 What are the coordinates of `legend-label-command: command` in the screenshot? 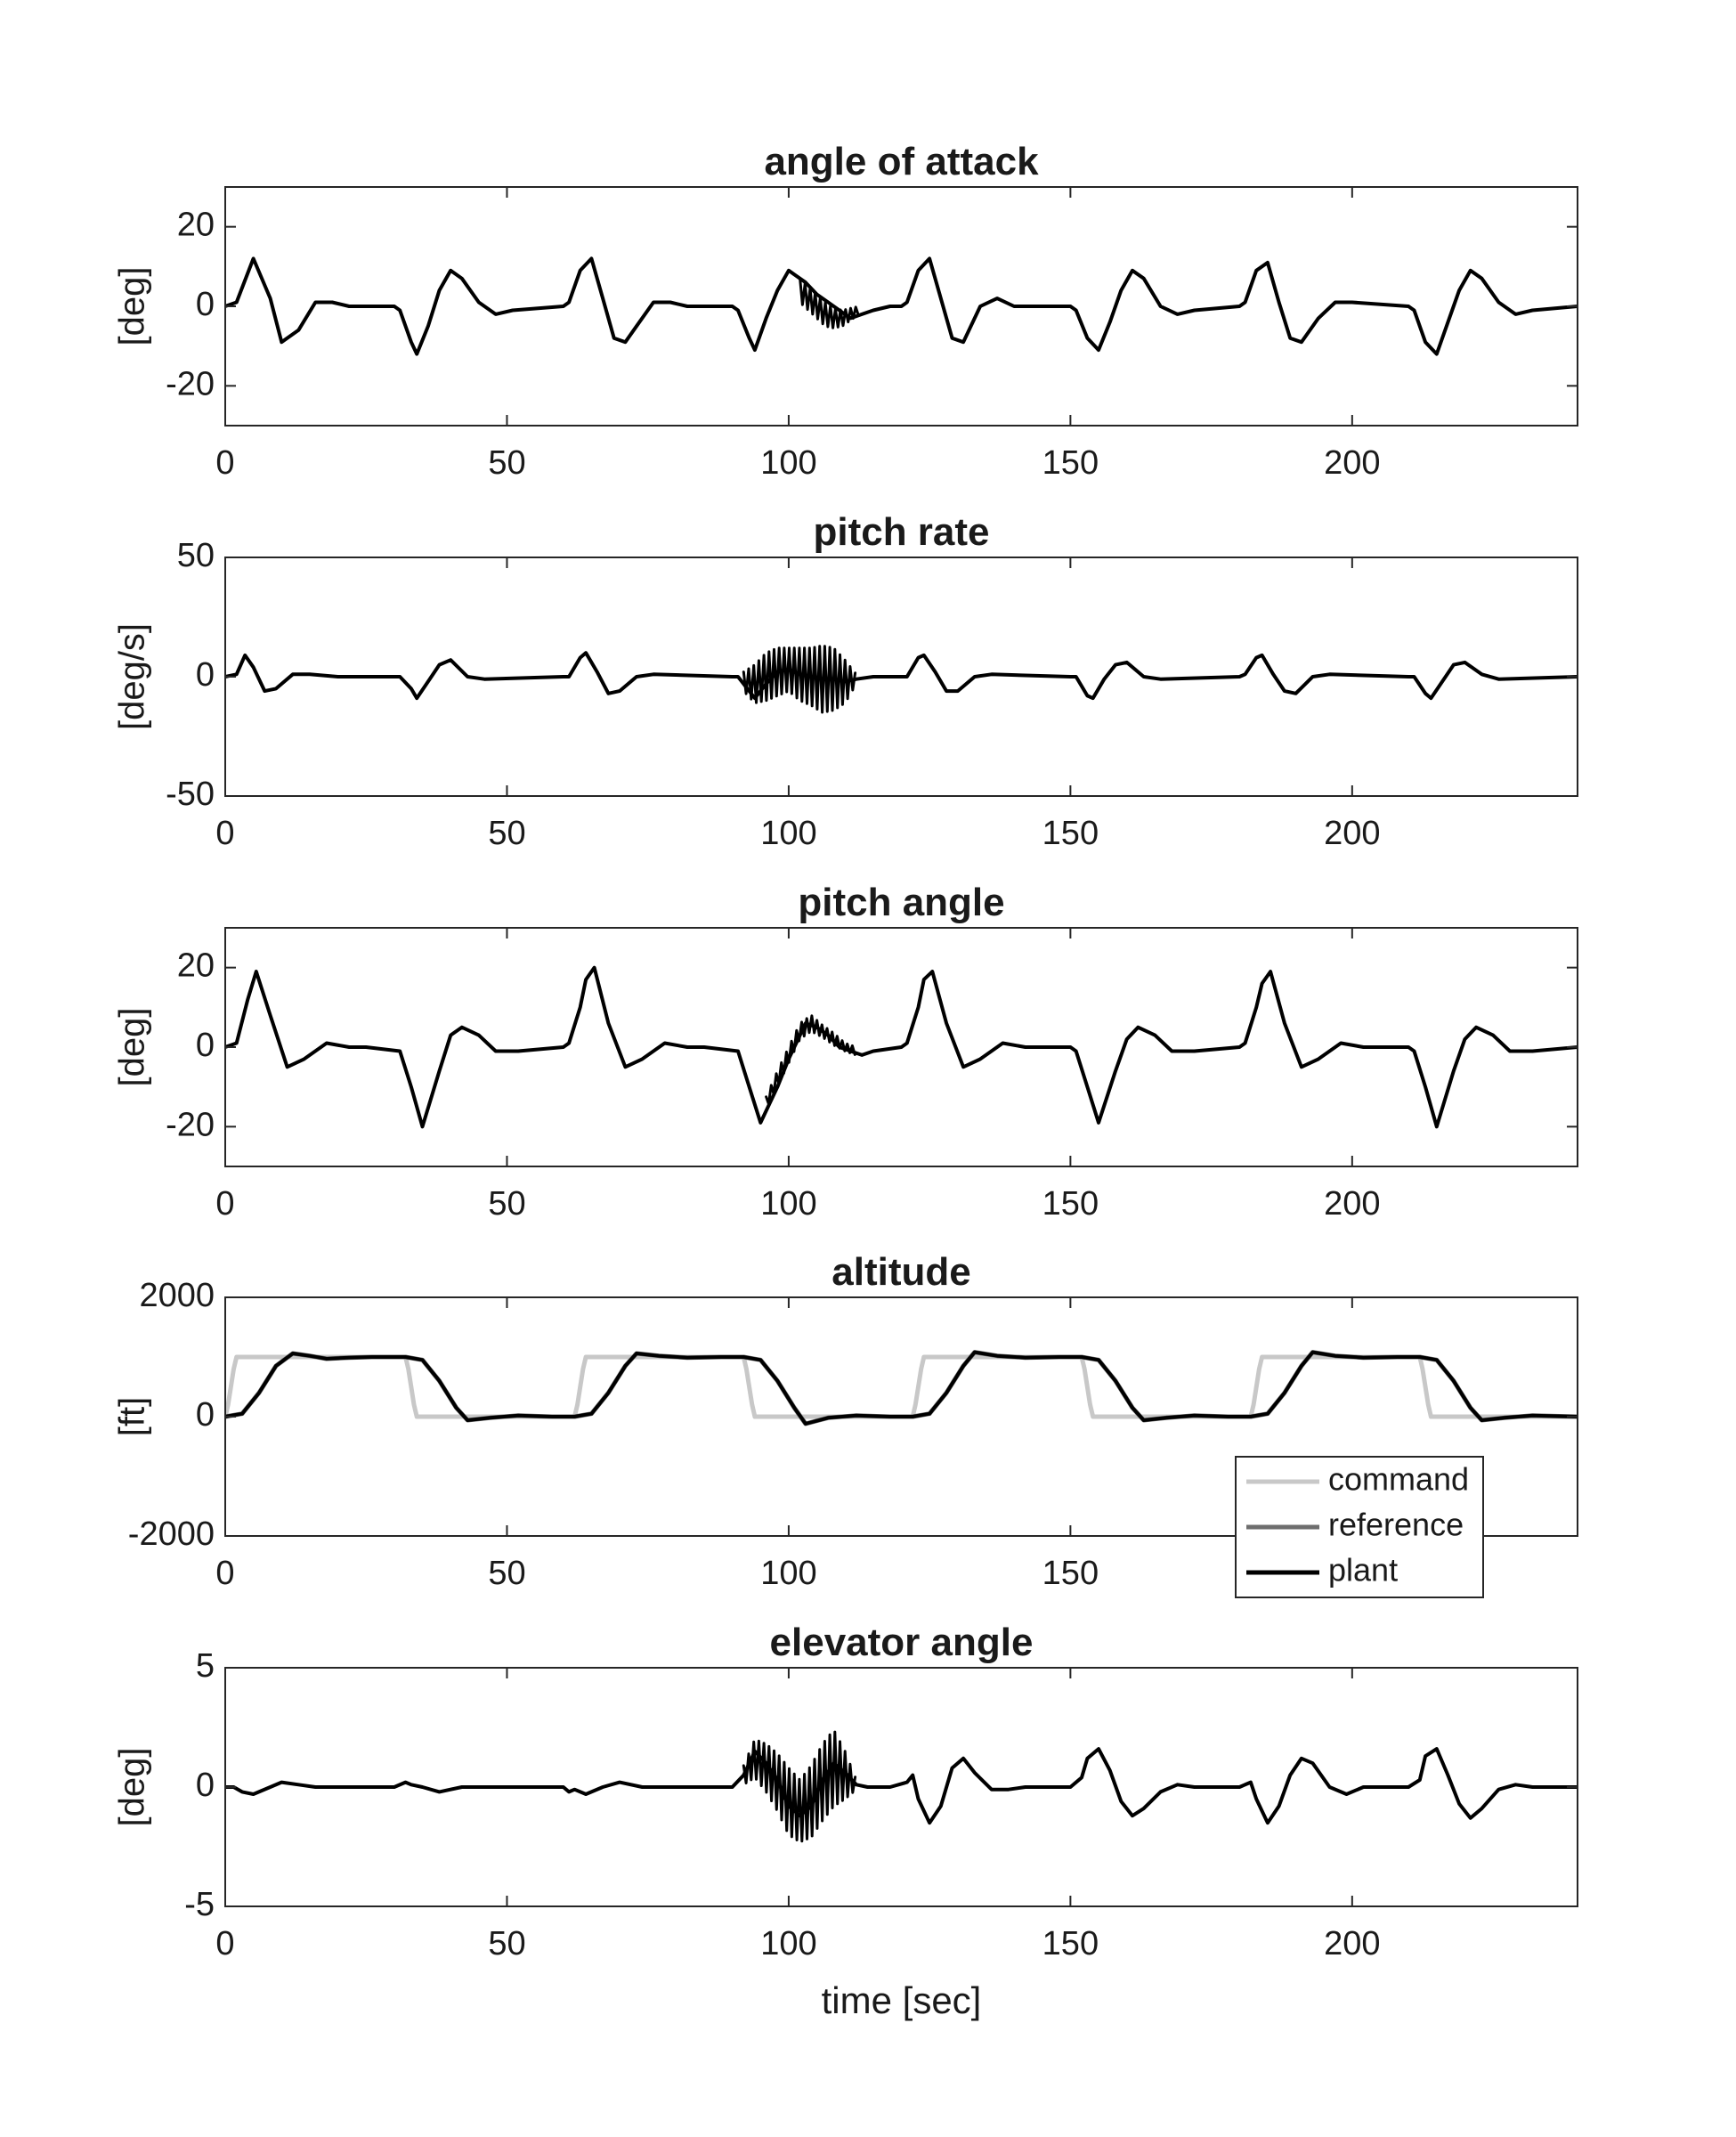 It's located at (1398, 1479).